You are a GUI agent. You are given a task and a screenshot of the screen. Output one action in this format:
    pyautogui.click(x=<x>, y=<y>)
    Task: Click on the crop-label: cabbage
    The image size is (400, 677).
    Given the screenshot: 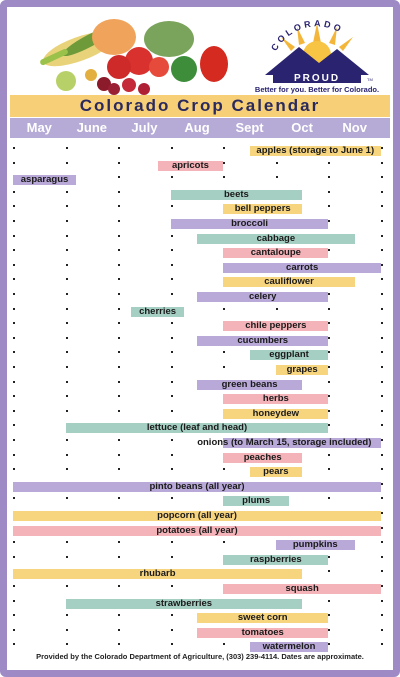 What is the action you would take?
    pyautogui.click(x=276, y=238)
    